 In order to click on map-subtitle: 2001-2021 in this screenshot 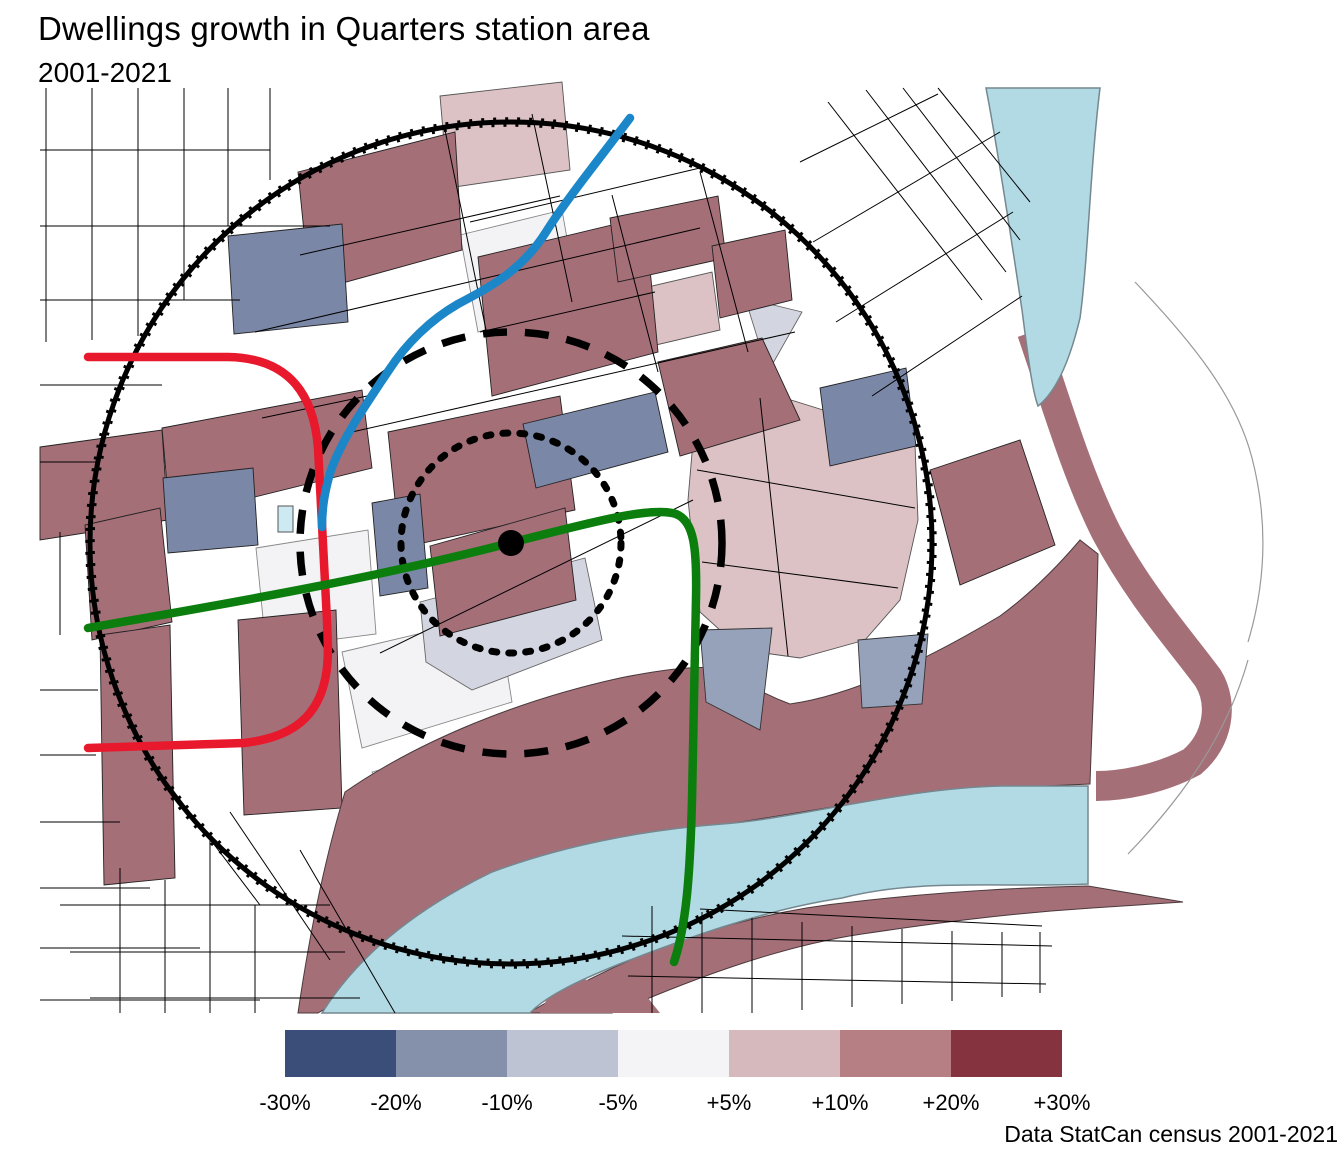, I will do `click(105, 72)`.